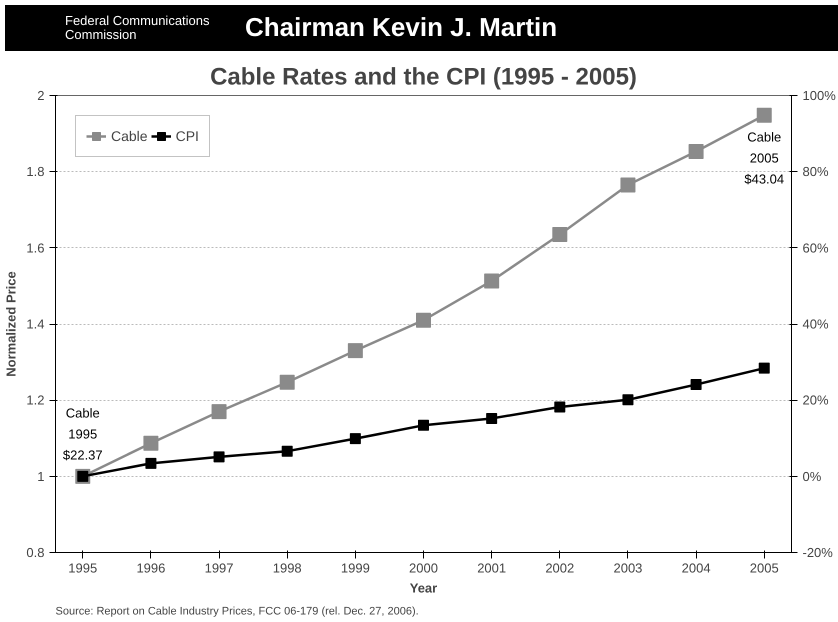  I want to click on y2-tick-label: 40%, so click(815, 324).